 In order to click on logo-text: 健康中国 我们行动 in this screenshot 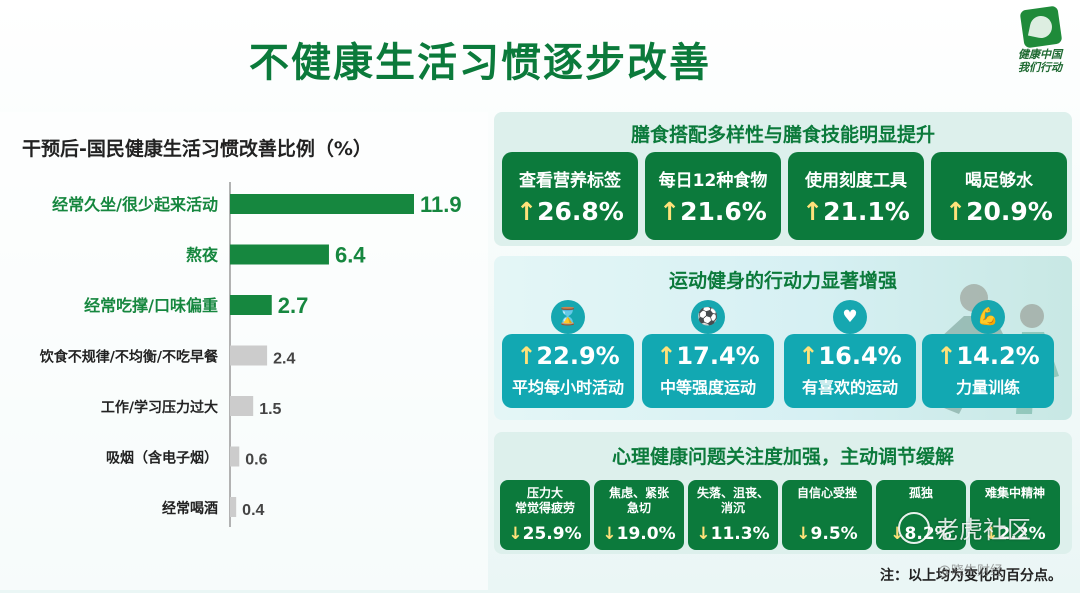, I will do `click(1040, 61)`.